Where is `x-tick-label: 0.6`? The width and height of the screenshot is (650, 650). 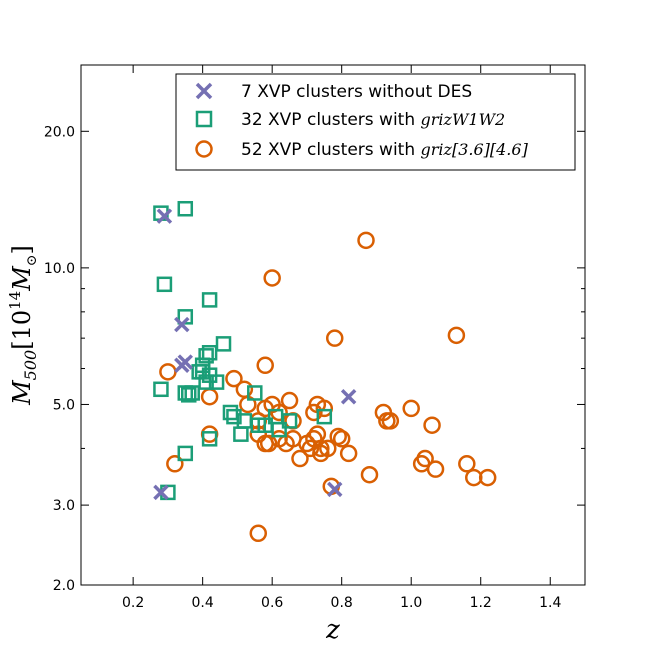
x-tick-label: 0.6 is located at coordinates (272, 603).